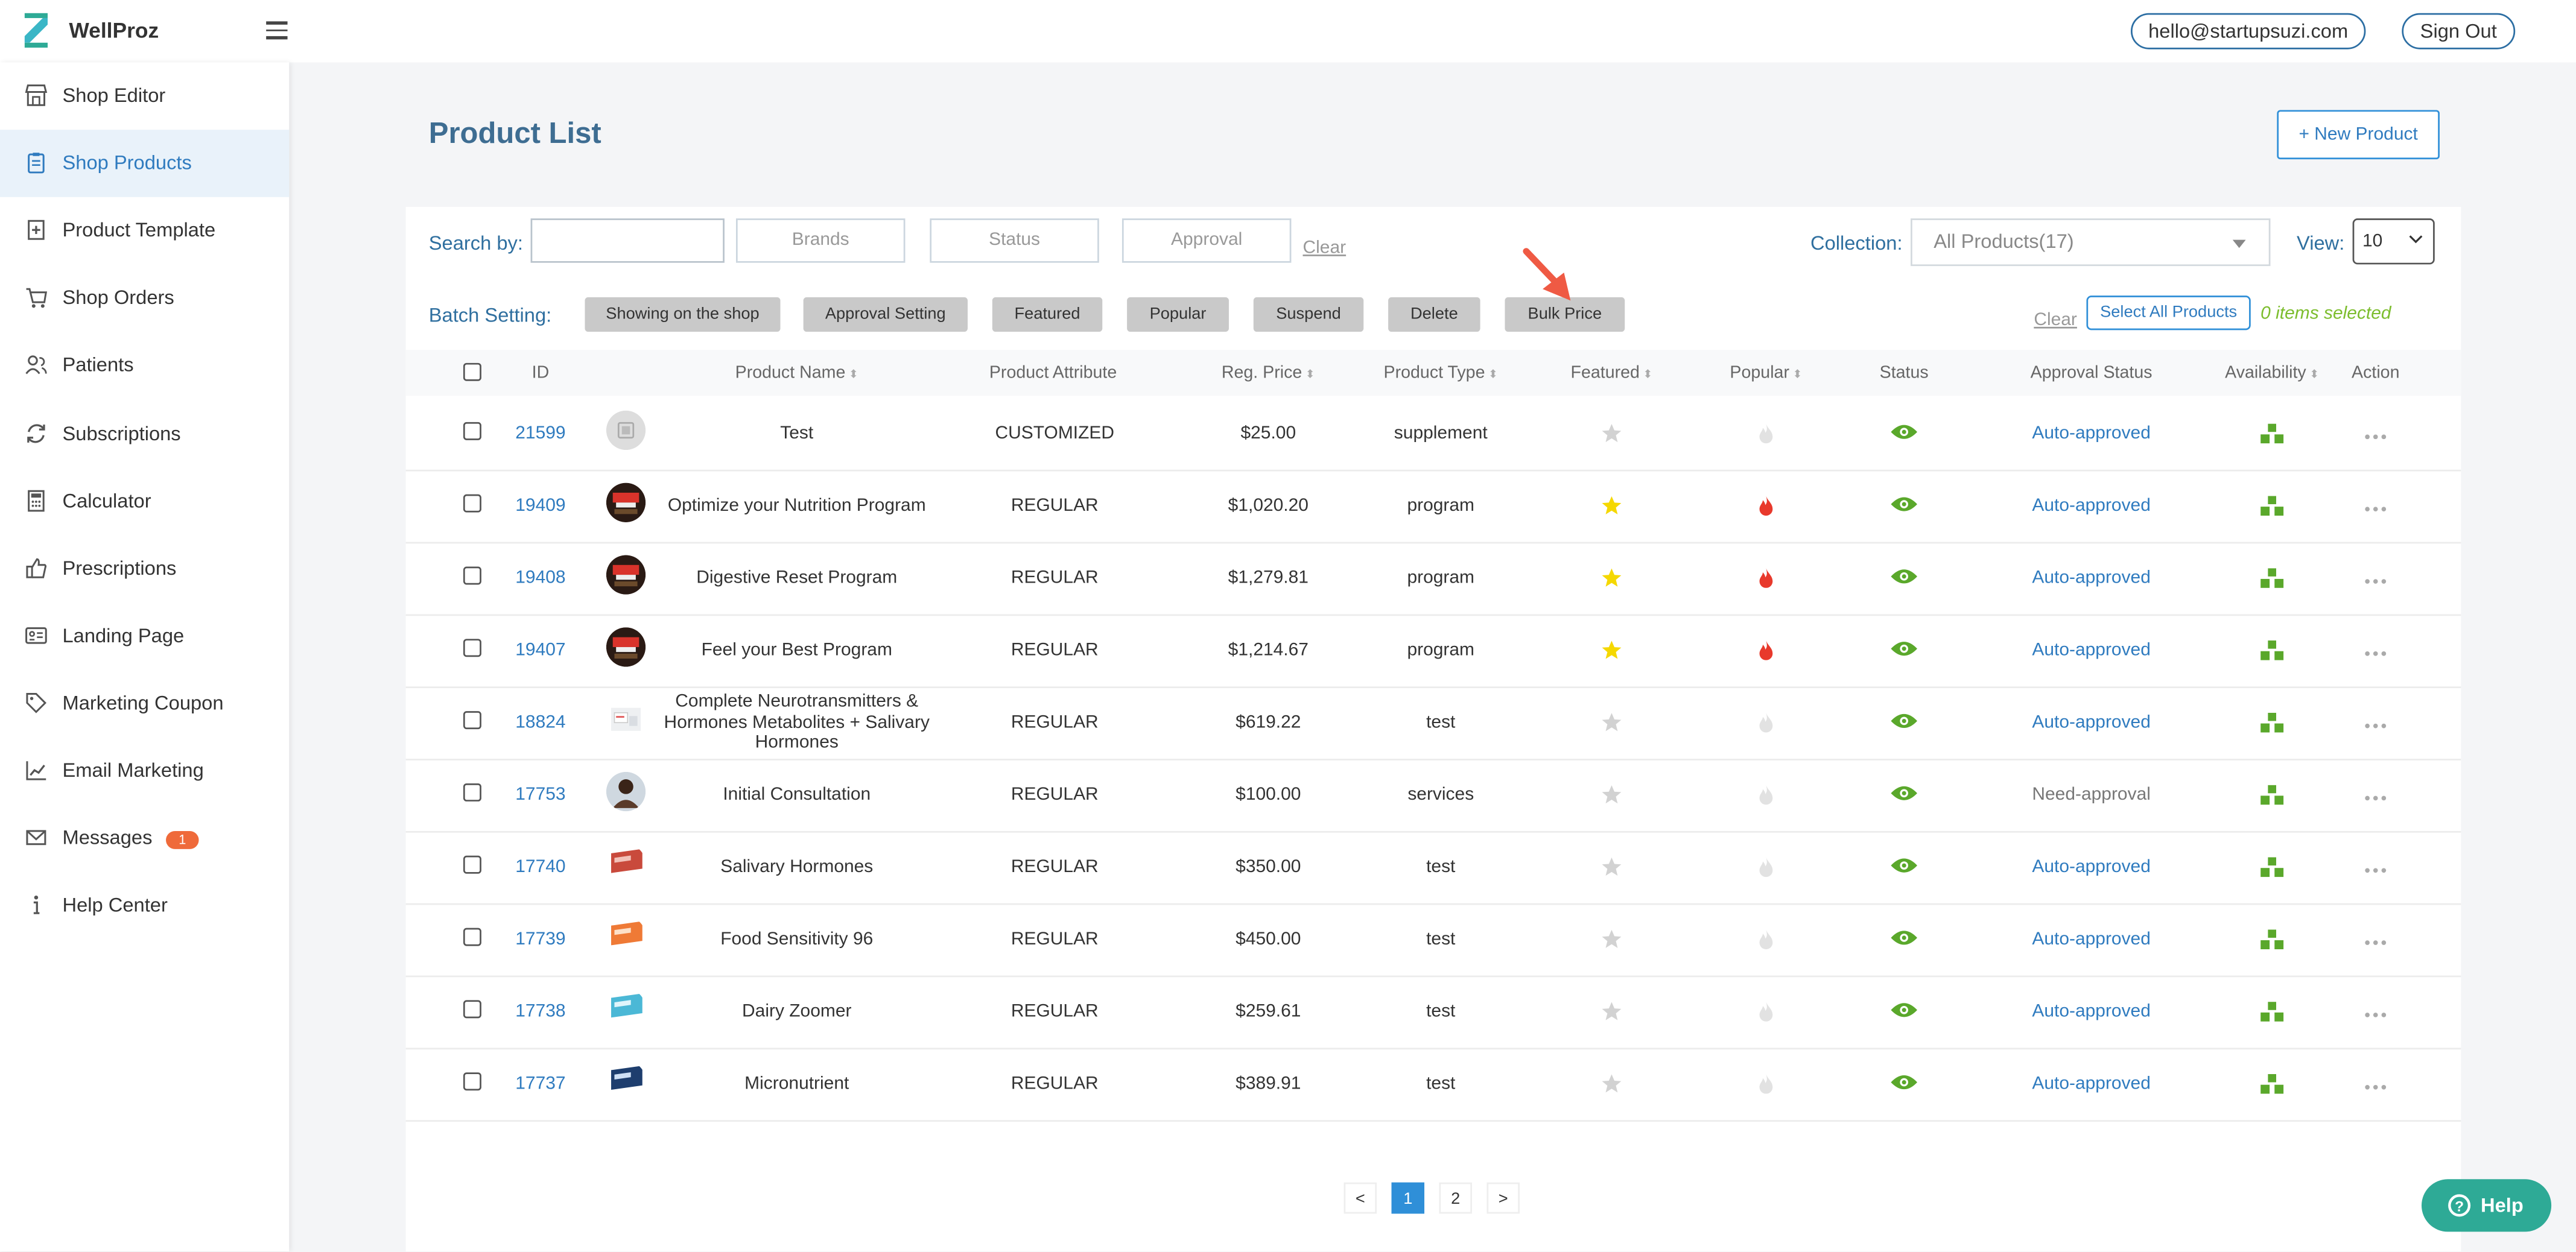  What do you see at coordinates (1014, 240) in the screenshot?
I see `status-filter: Status` at bounding box center [1014, 240].